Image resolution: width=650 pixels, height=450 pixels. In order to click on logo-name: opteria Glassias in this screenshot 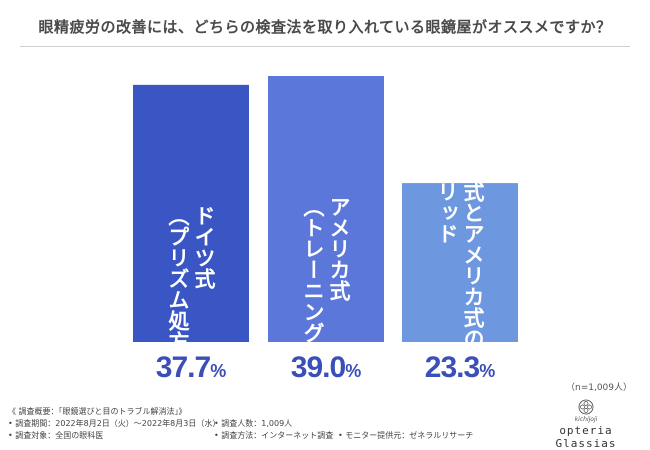, I will do `click(586, 437)`.